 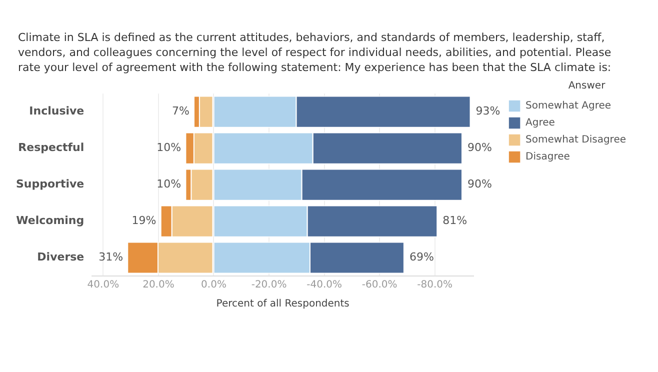 What do you see at coordinates (60, 257) in the screenshot?
I see `y-tick-label: Diverse` at bounding box center [60, 257].